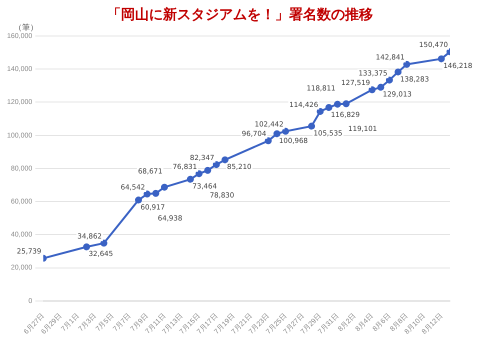  I want to click on y-axis-title: （筆）, so click(26, 27).